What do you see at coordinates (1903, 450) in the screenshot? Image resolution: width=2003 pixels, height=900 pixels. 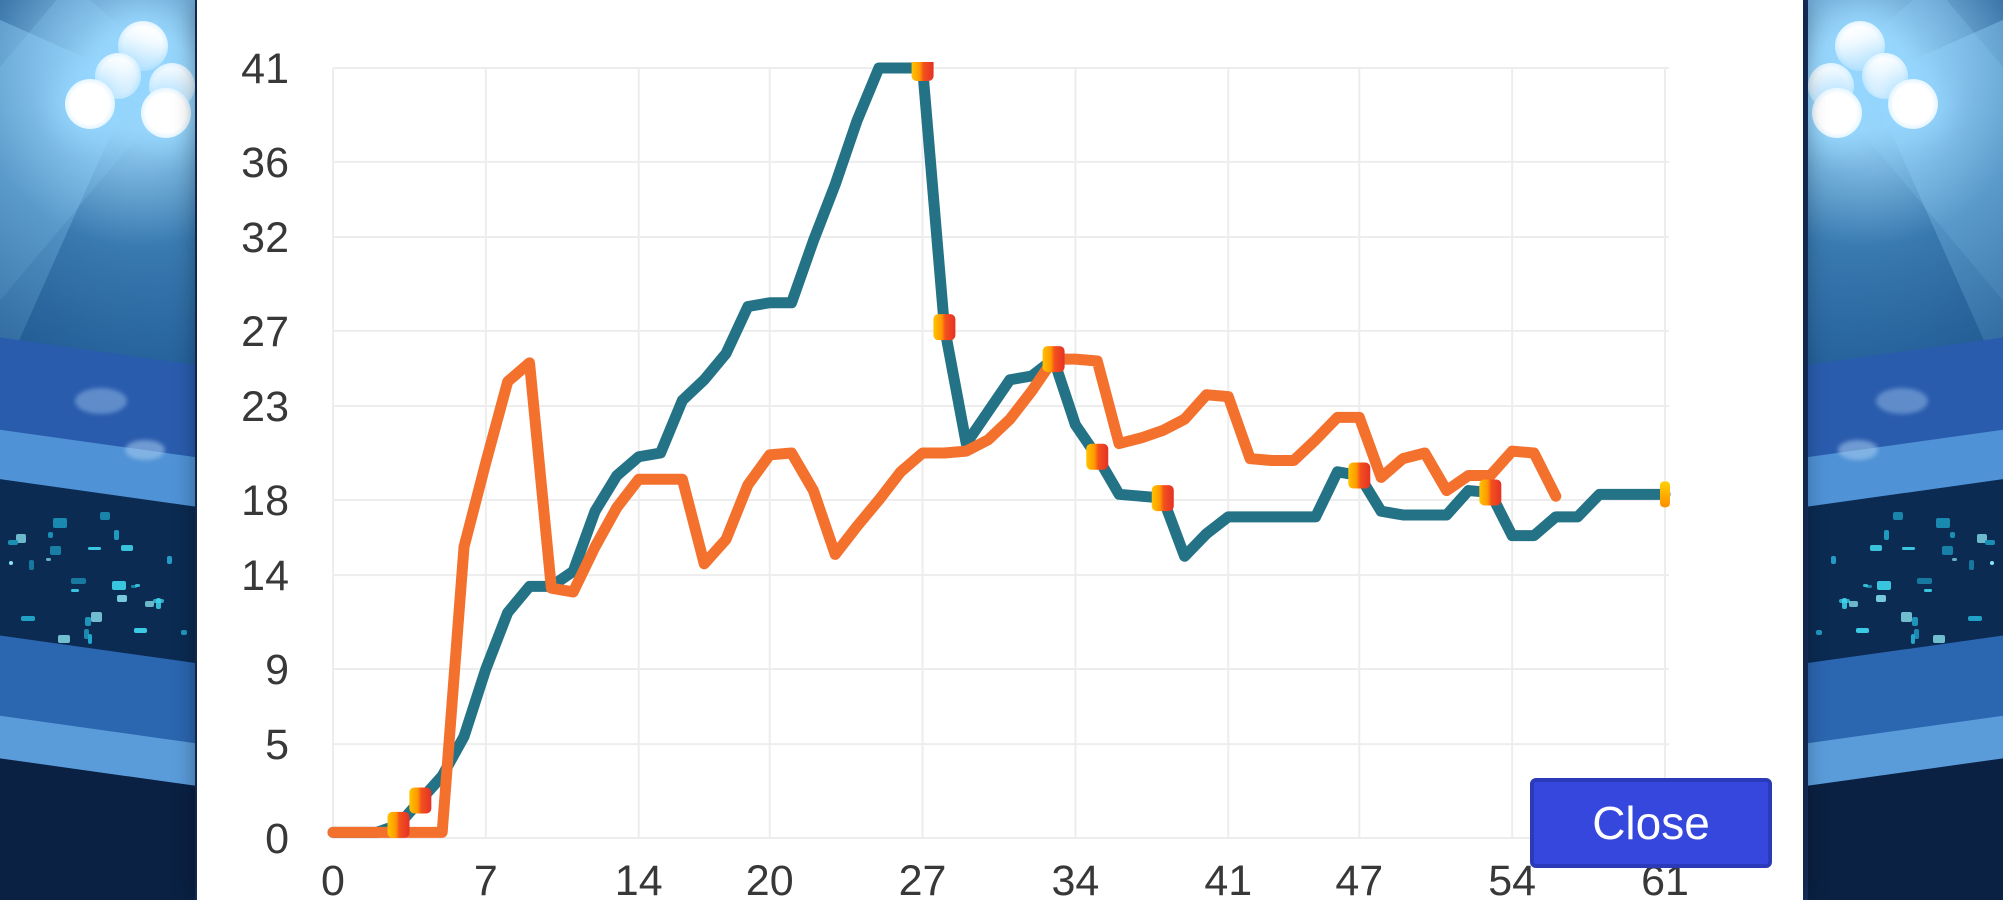 I see `stadium-background-right` at bounding box center [1903, 450].